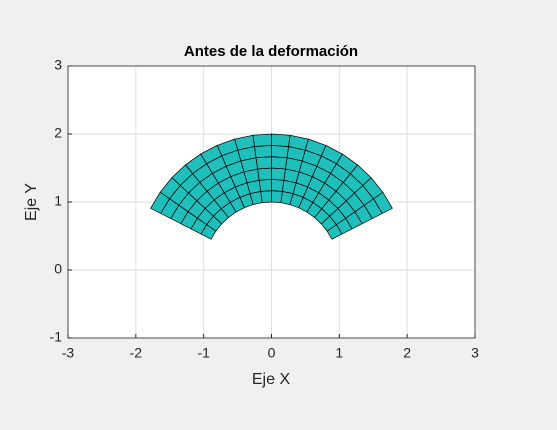 The height and width of the screenshot is (430, 557). What do you see at coordinates (68, 353) in the screenshot?
I see `x-tick-label: -3` at bounding box center [68, 353].